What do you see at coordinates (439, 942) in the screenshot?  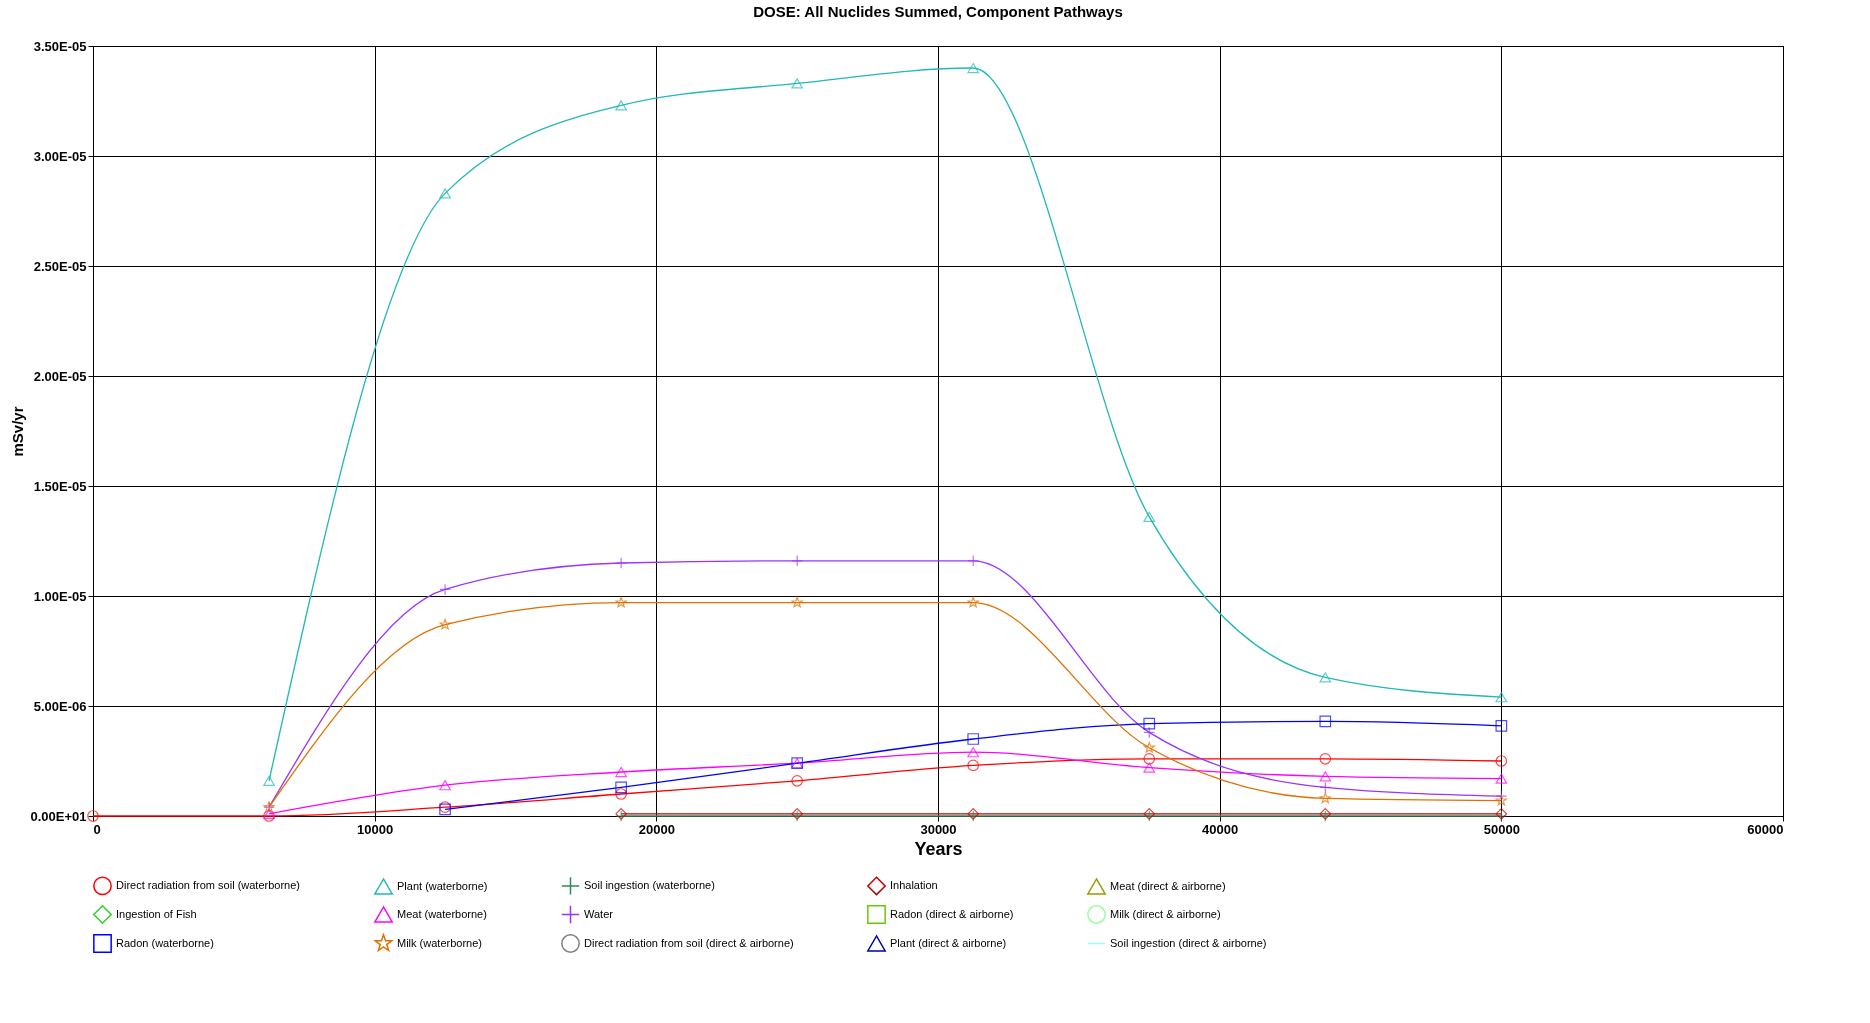 I see `legend-label: Milk (waterborne)` at bounding box center [439, 942].